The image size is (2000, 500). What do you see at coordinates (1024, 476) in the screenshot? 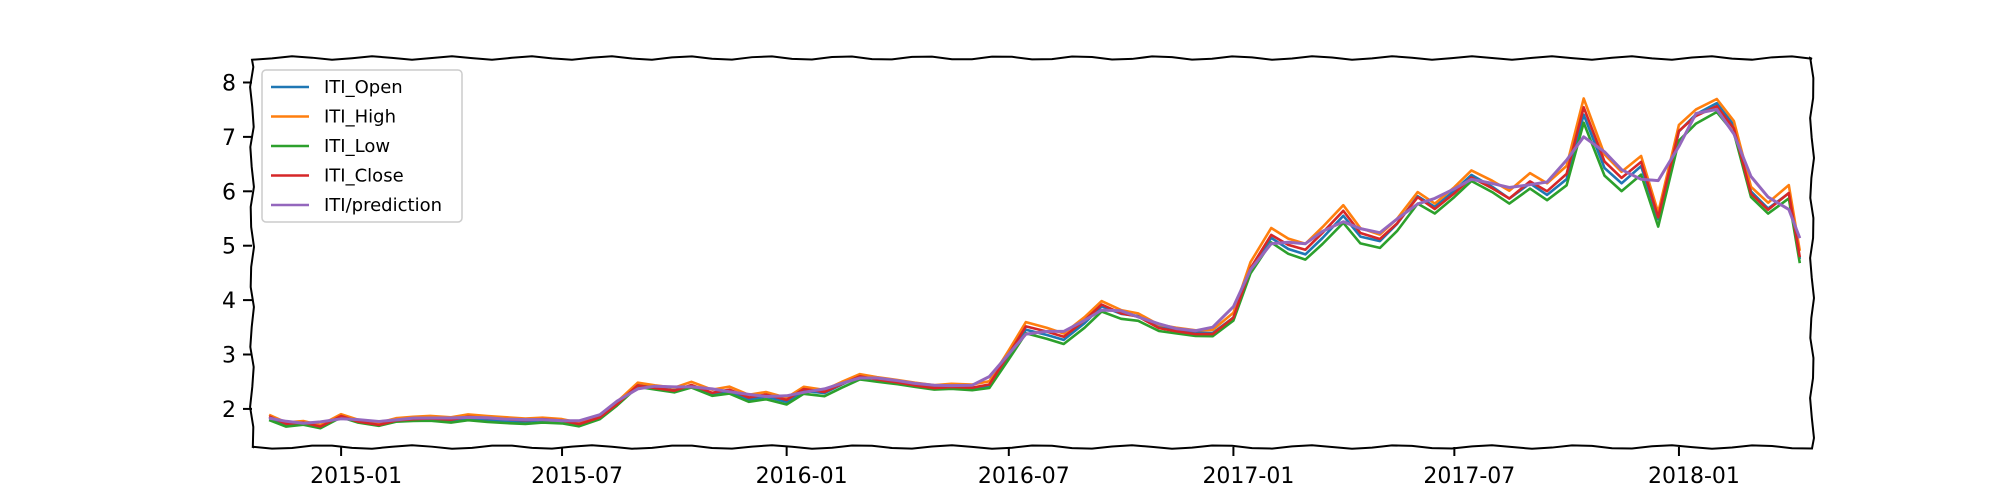
I see `x-tick-label: 2016-07` at bounding box center [1024, 476].